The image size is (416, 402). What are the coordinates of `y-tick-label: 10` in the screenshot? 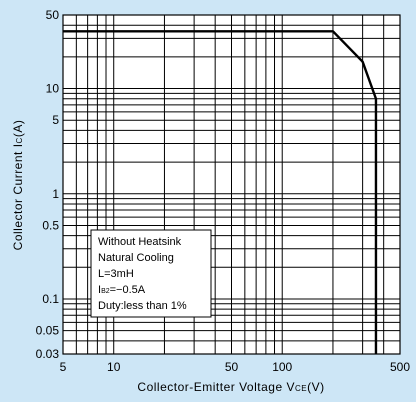 It's located at (53, 89).